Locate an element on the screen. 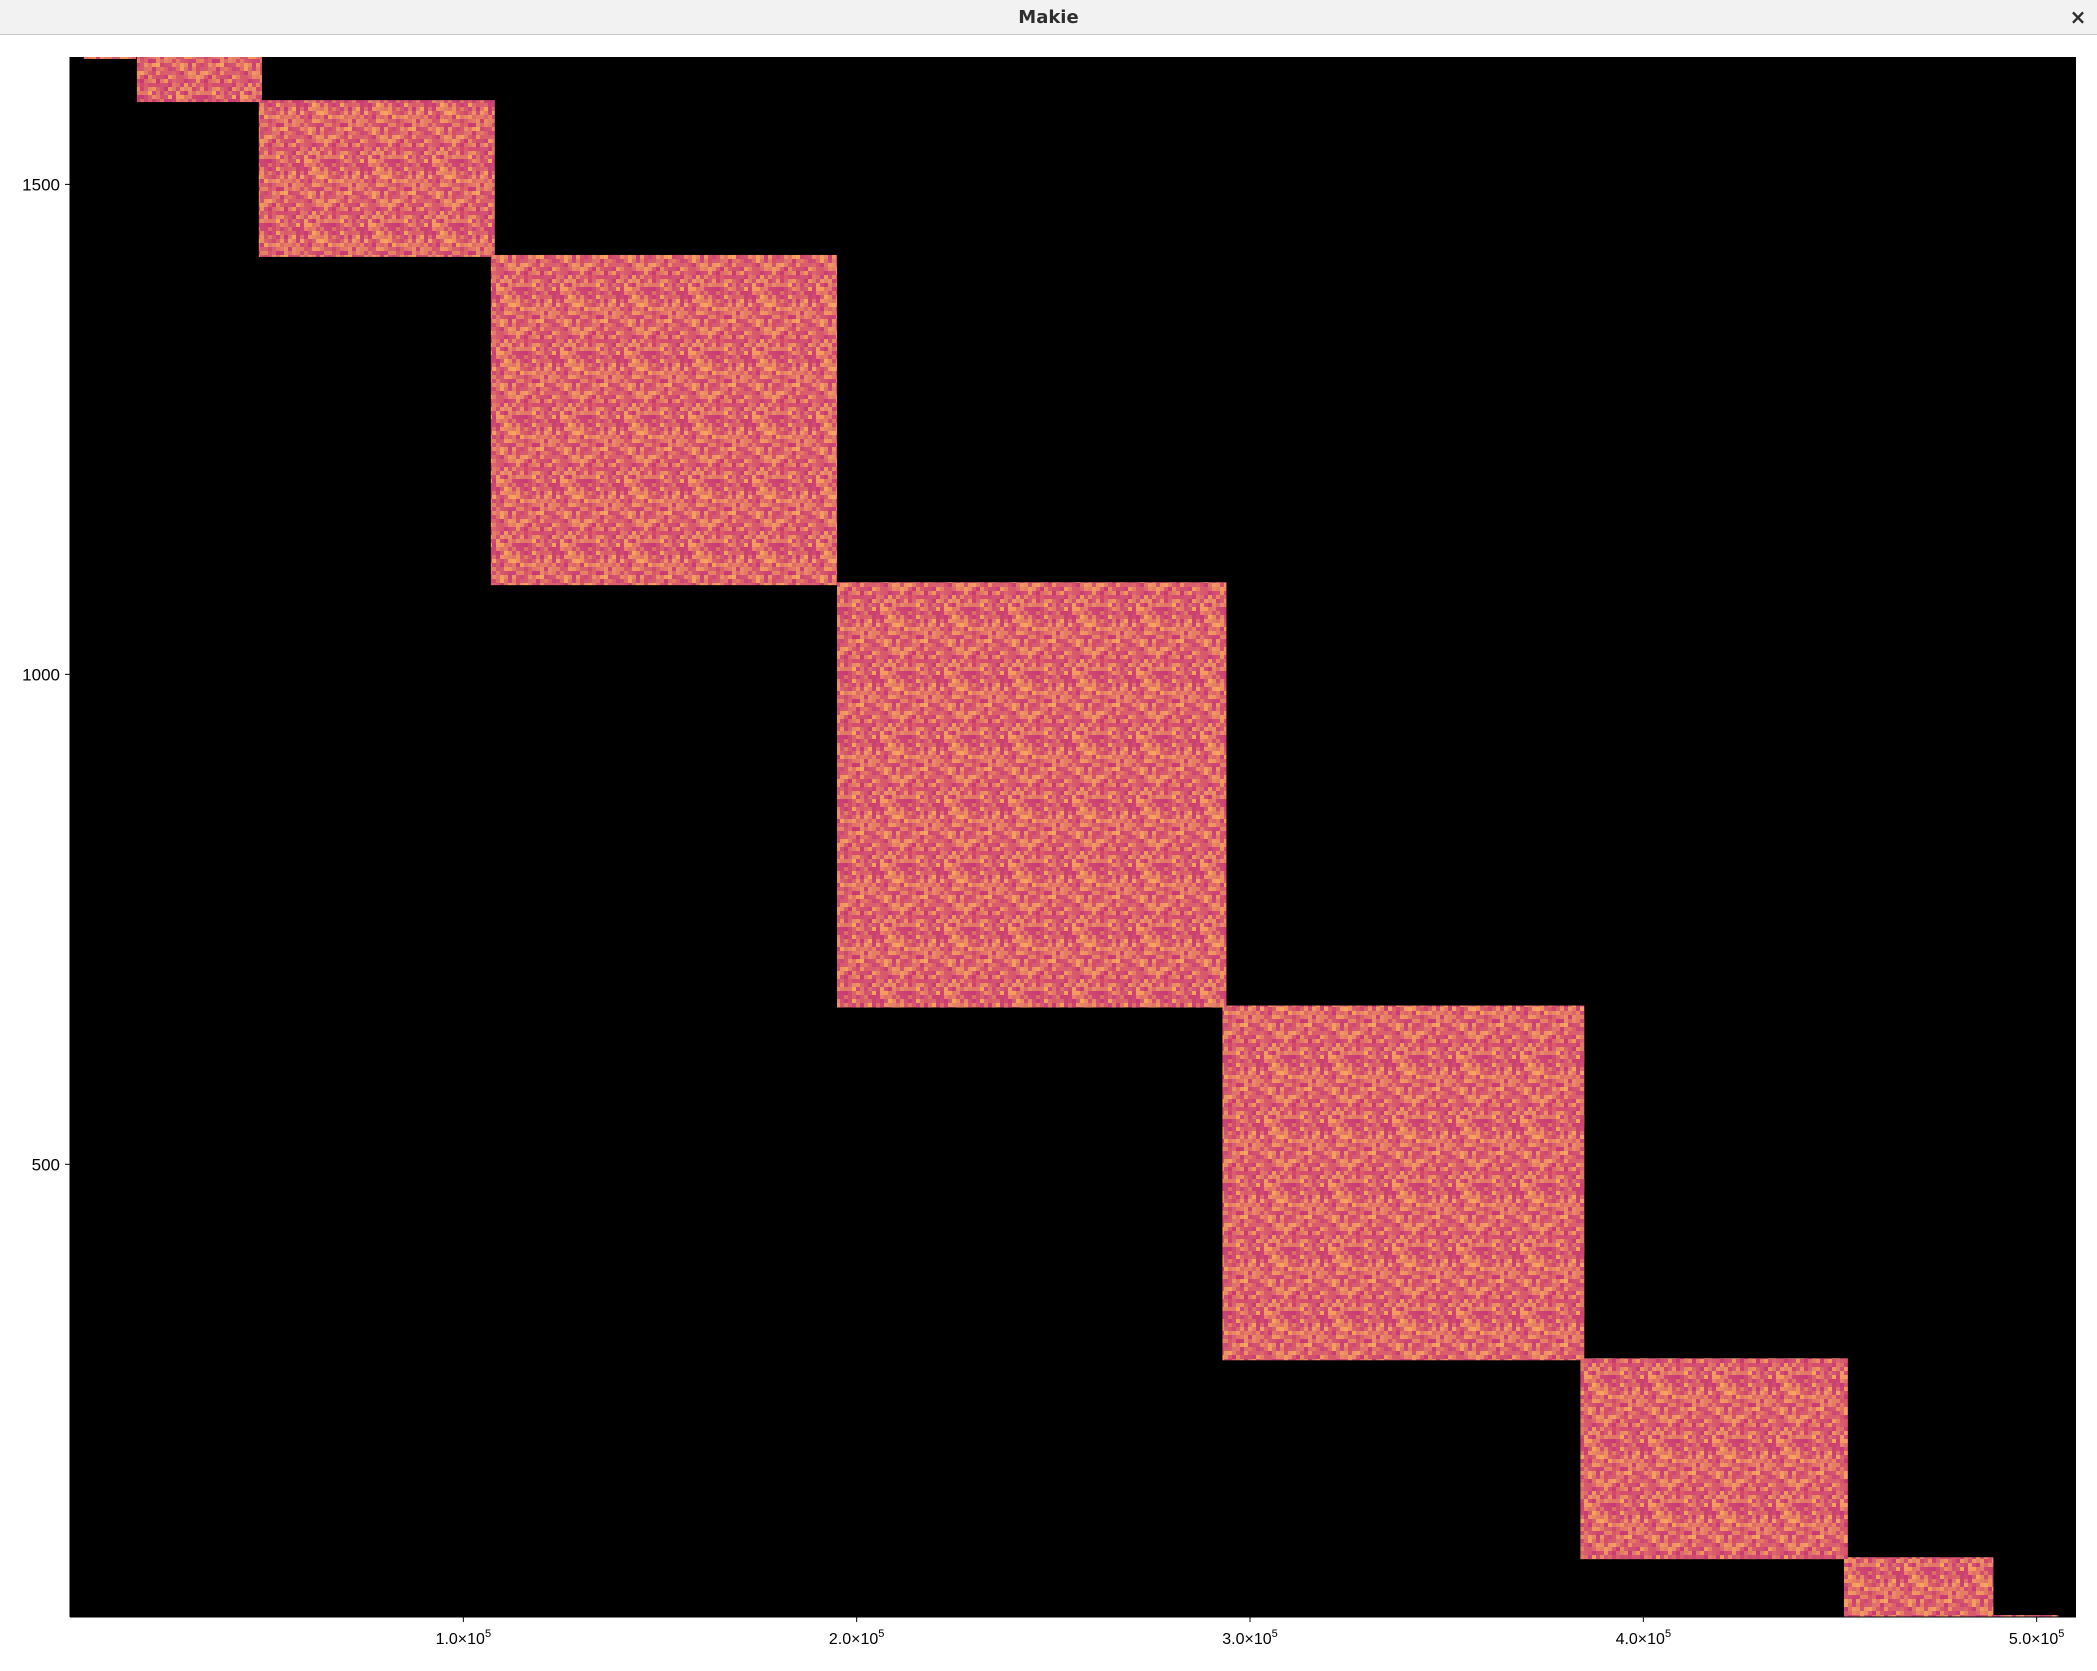  window-title: Makie is located at coordinates (1048, 17).